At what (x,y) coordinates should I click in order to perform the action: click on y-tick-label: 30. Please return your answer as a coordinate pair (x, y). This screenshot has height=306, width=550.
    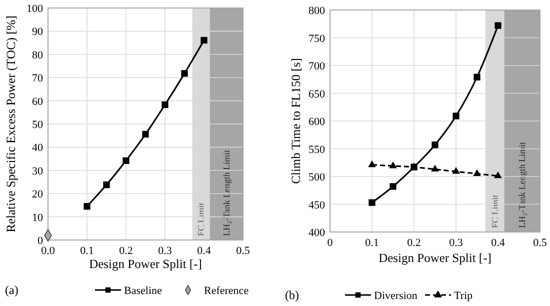
    Looking at the image, I should click on (38, 171).